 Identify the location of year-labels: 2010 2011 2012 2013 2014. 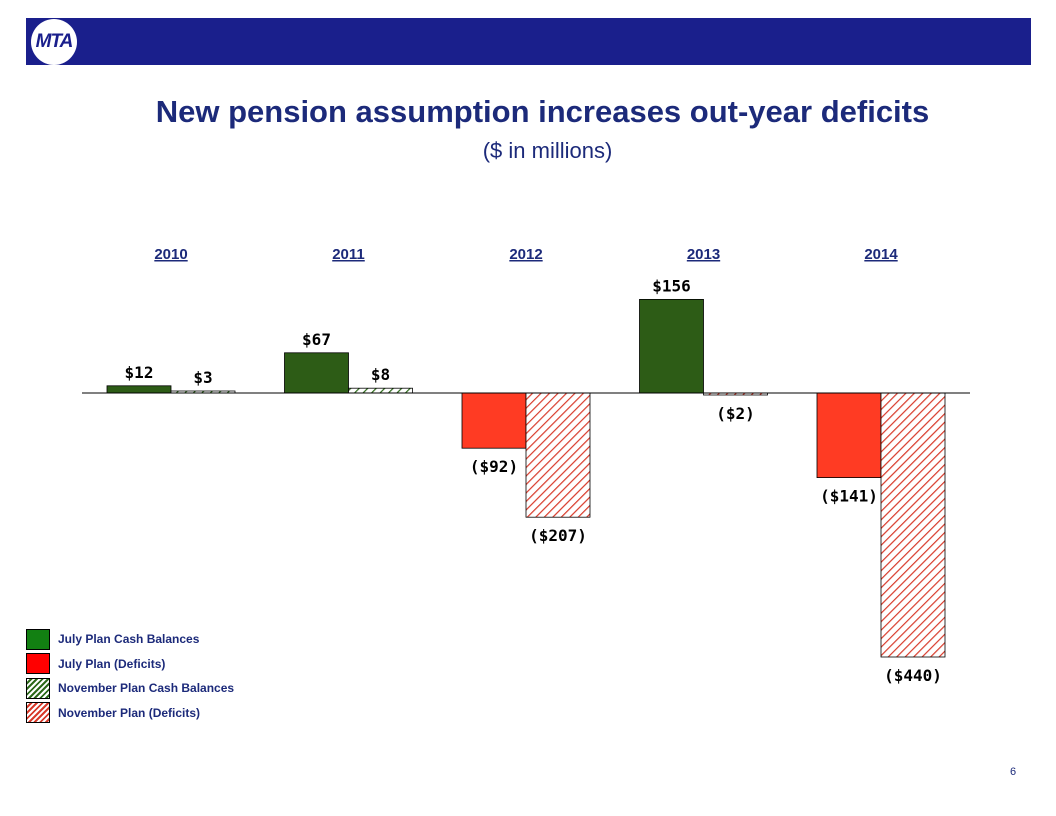
(526, 254).